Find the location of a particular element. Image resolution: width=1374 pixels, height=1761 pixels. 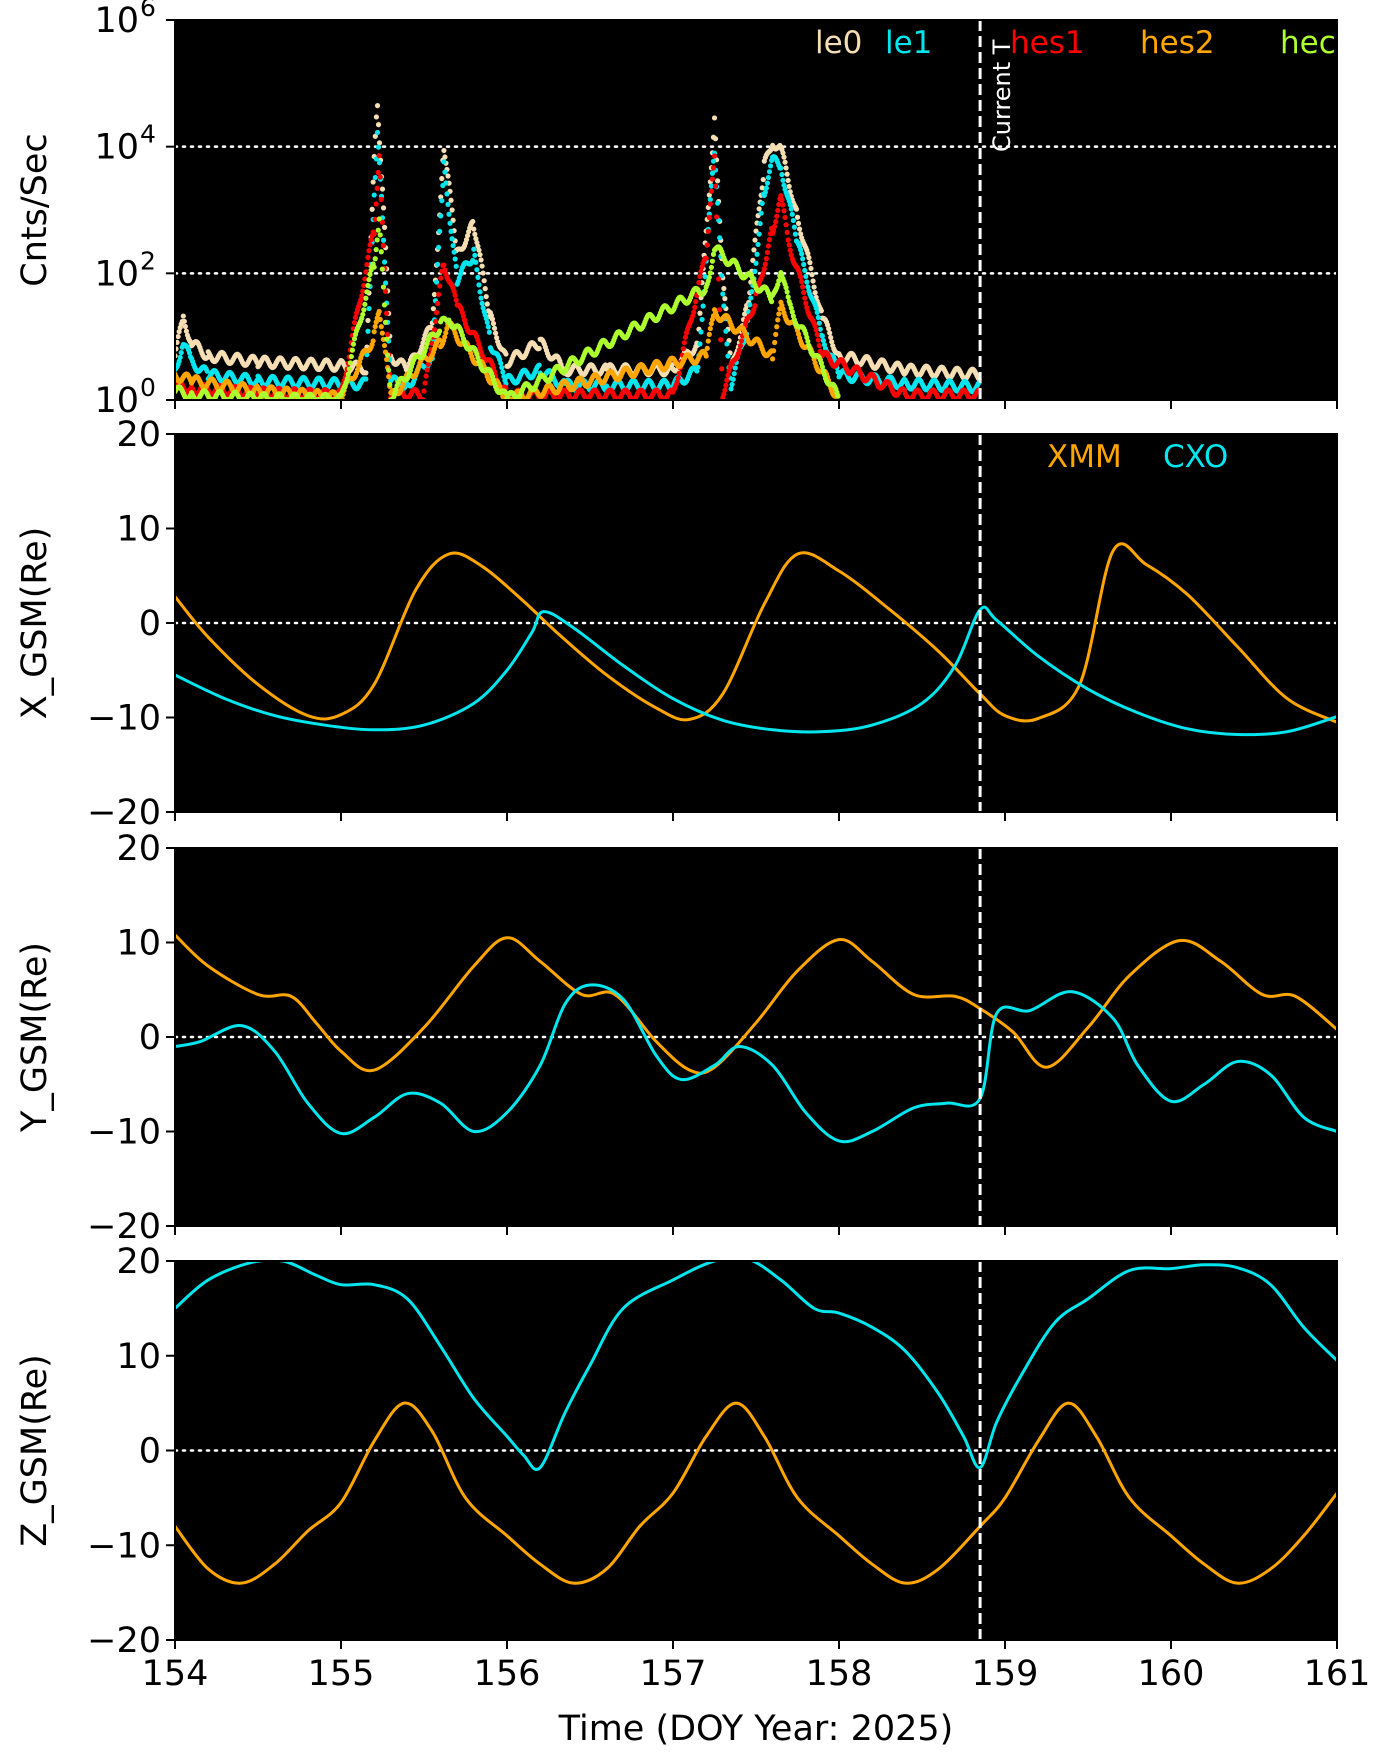

x-tick-label: 160 is located at coordinates (1171, 1674).